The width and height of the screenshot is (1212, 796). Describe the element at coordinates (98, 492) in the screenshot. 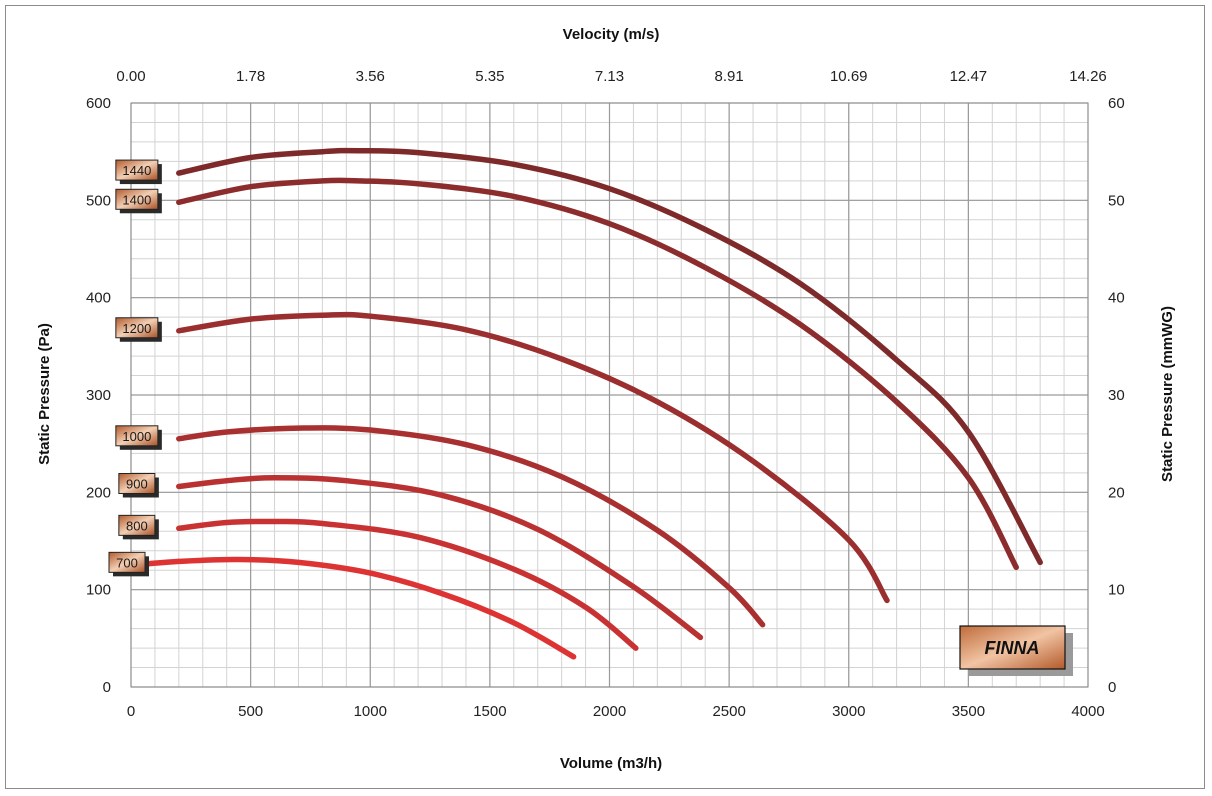

I see `y-tick-label: 200` at that location.